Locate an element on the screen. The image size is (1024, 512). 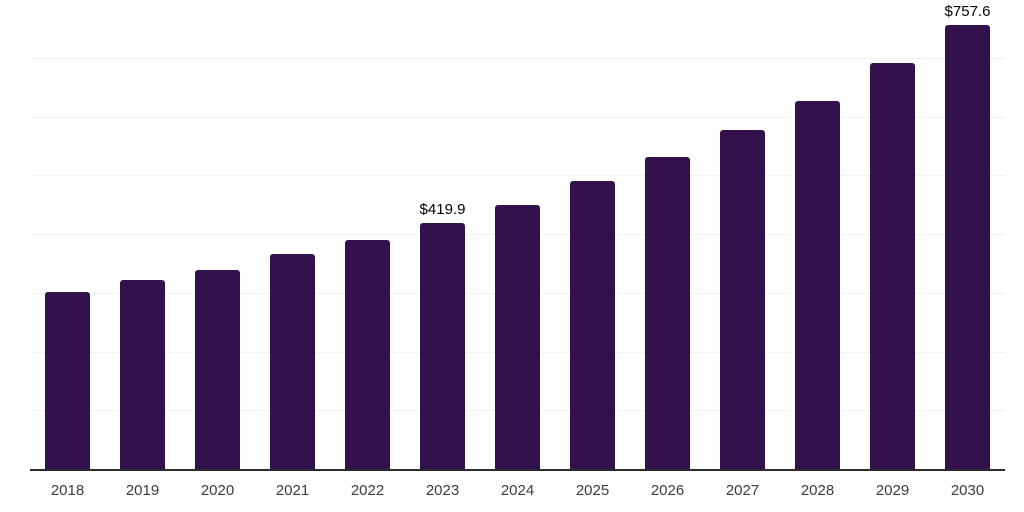
x-axis-label-2019: 2019 is located at coordinates (142, 490).